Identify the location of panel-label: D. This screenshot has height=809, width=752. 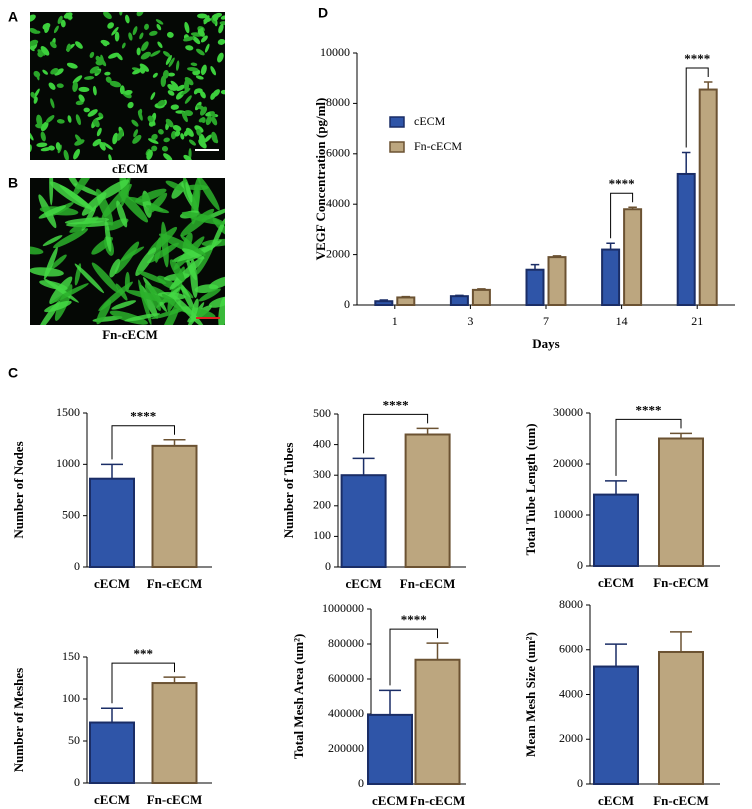
(323, 13).